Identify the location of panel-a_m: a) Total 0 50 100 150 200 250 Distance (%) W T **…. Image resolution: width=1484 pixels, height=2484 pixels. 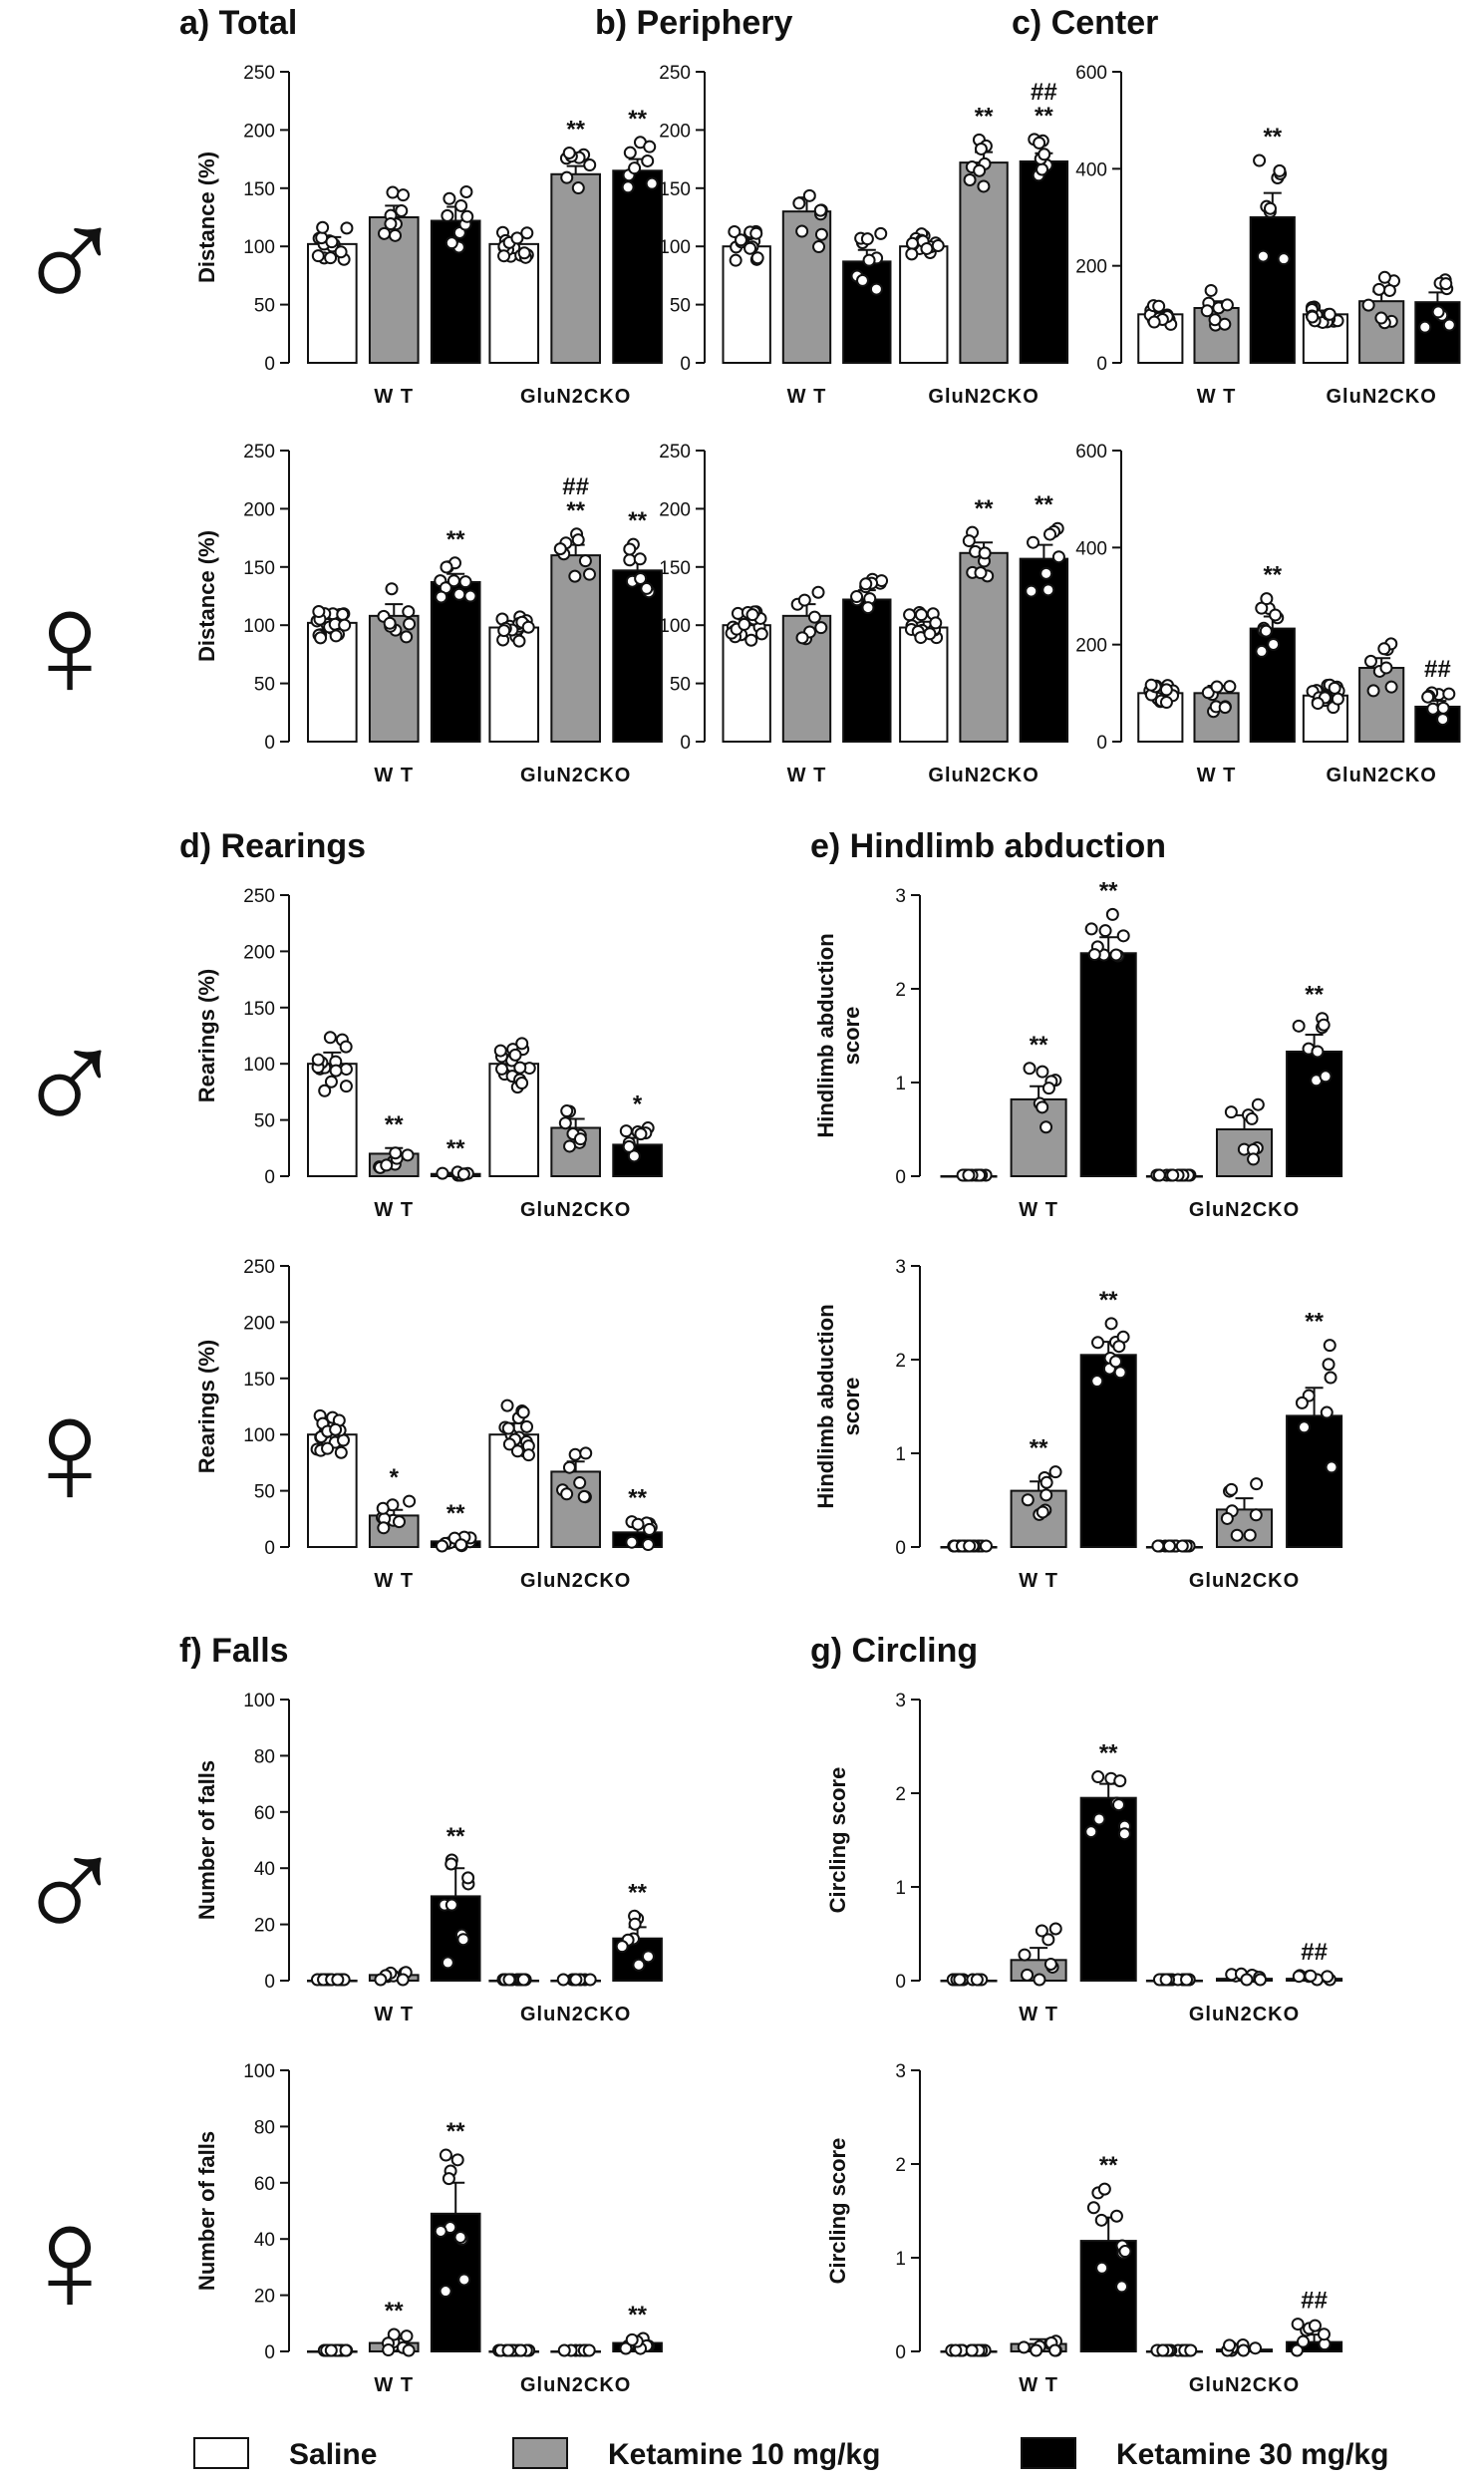
(421, 206).